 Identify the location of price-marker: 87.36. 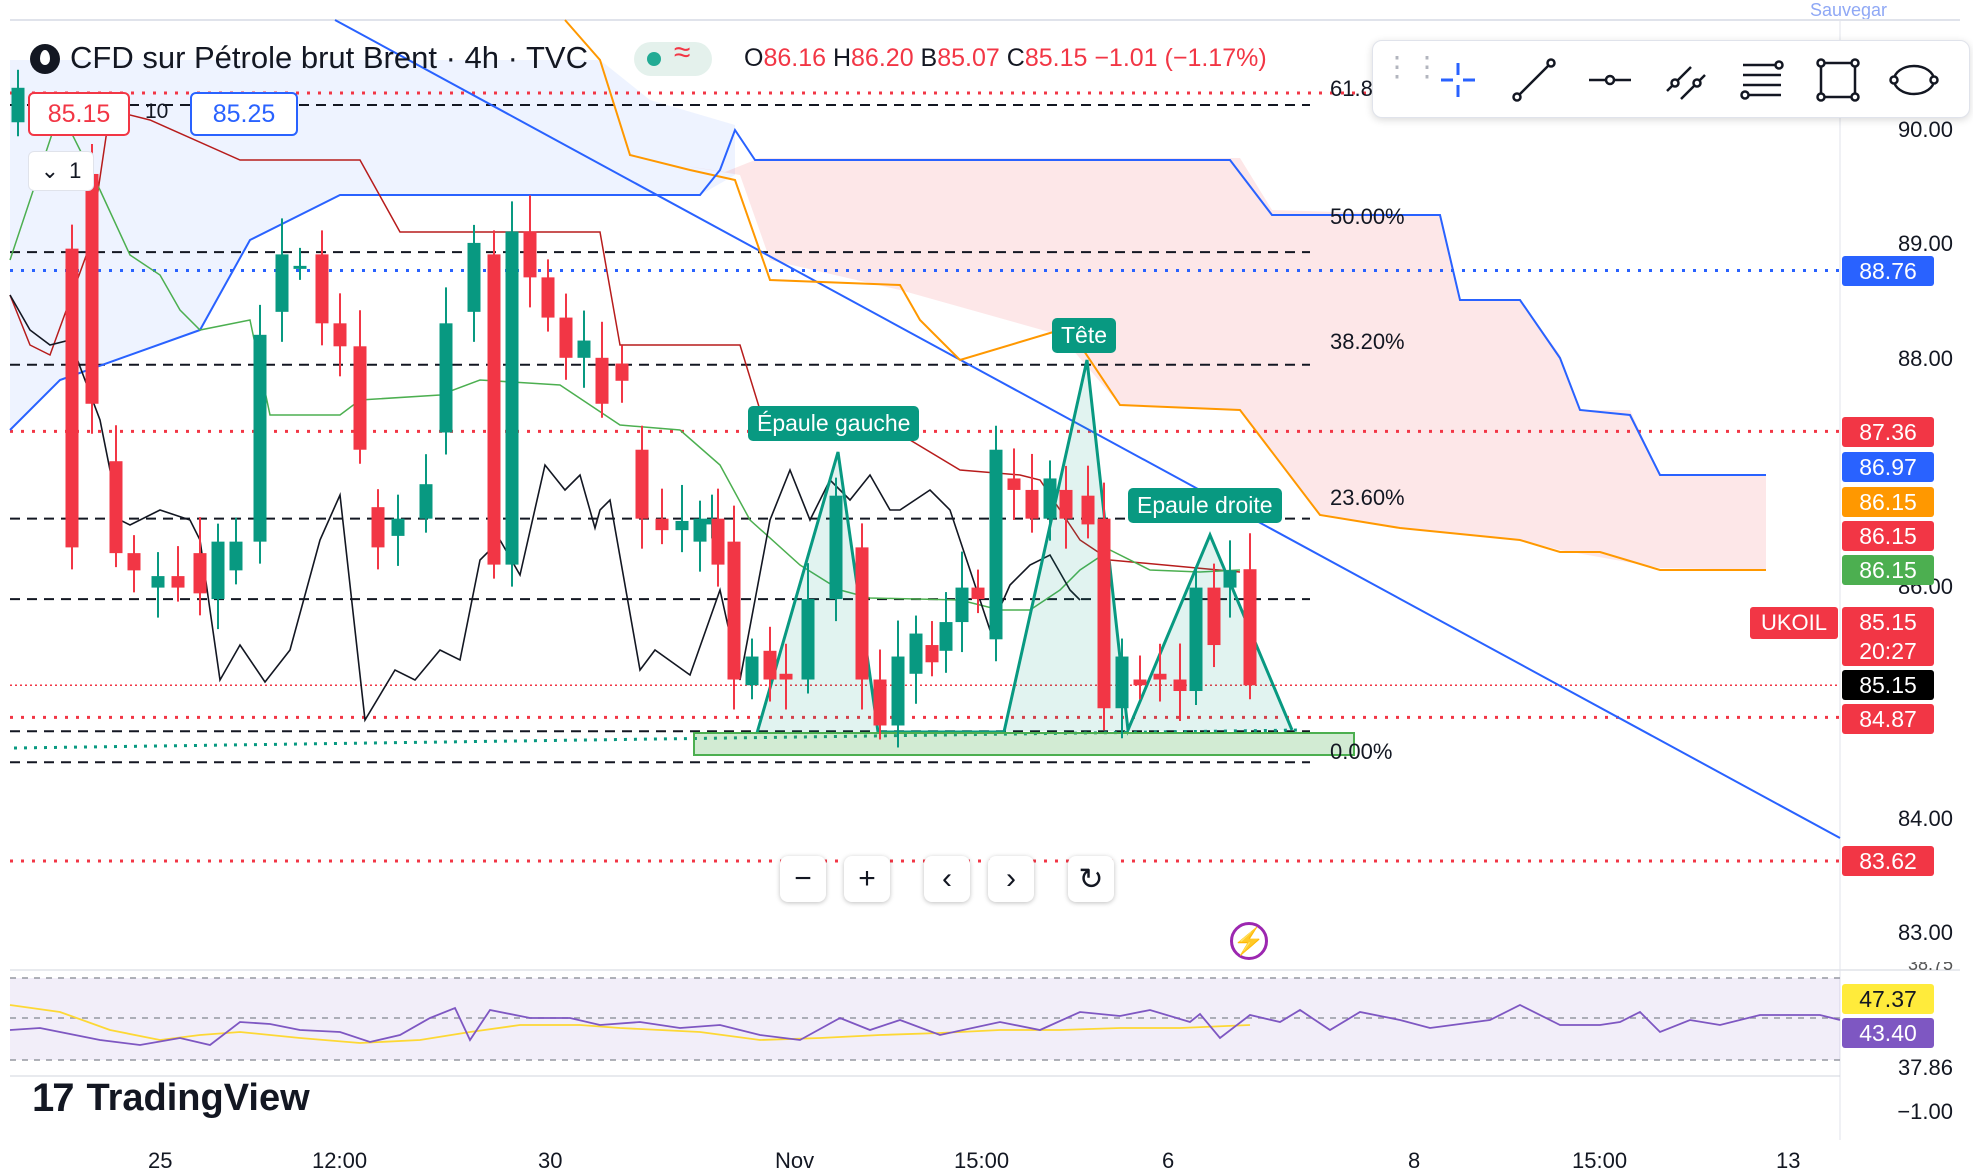
(1888, 432).